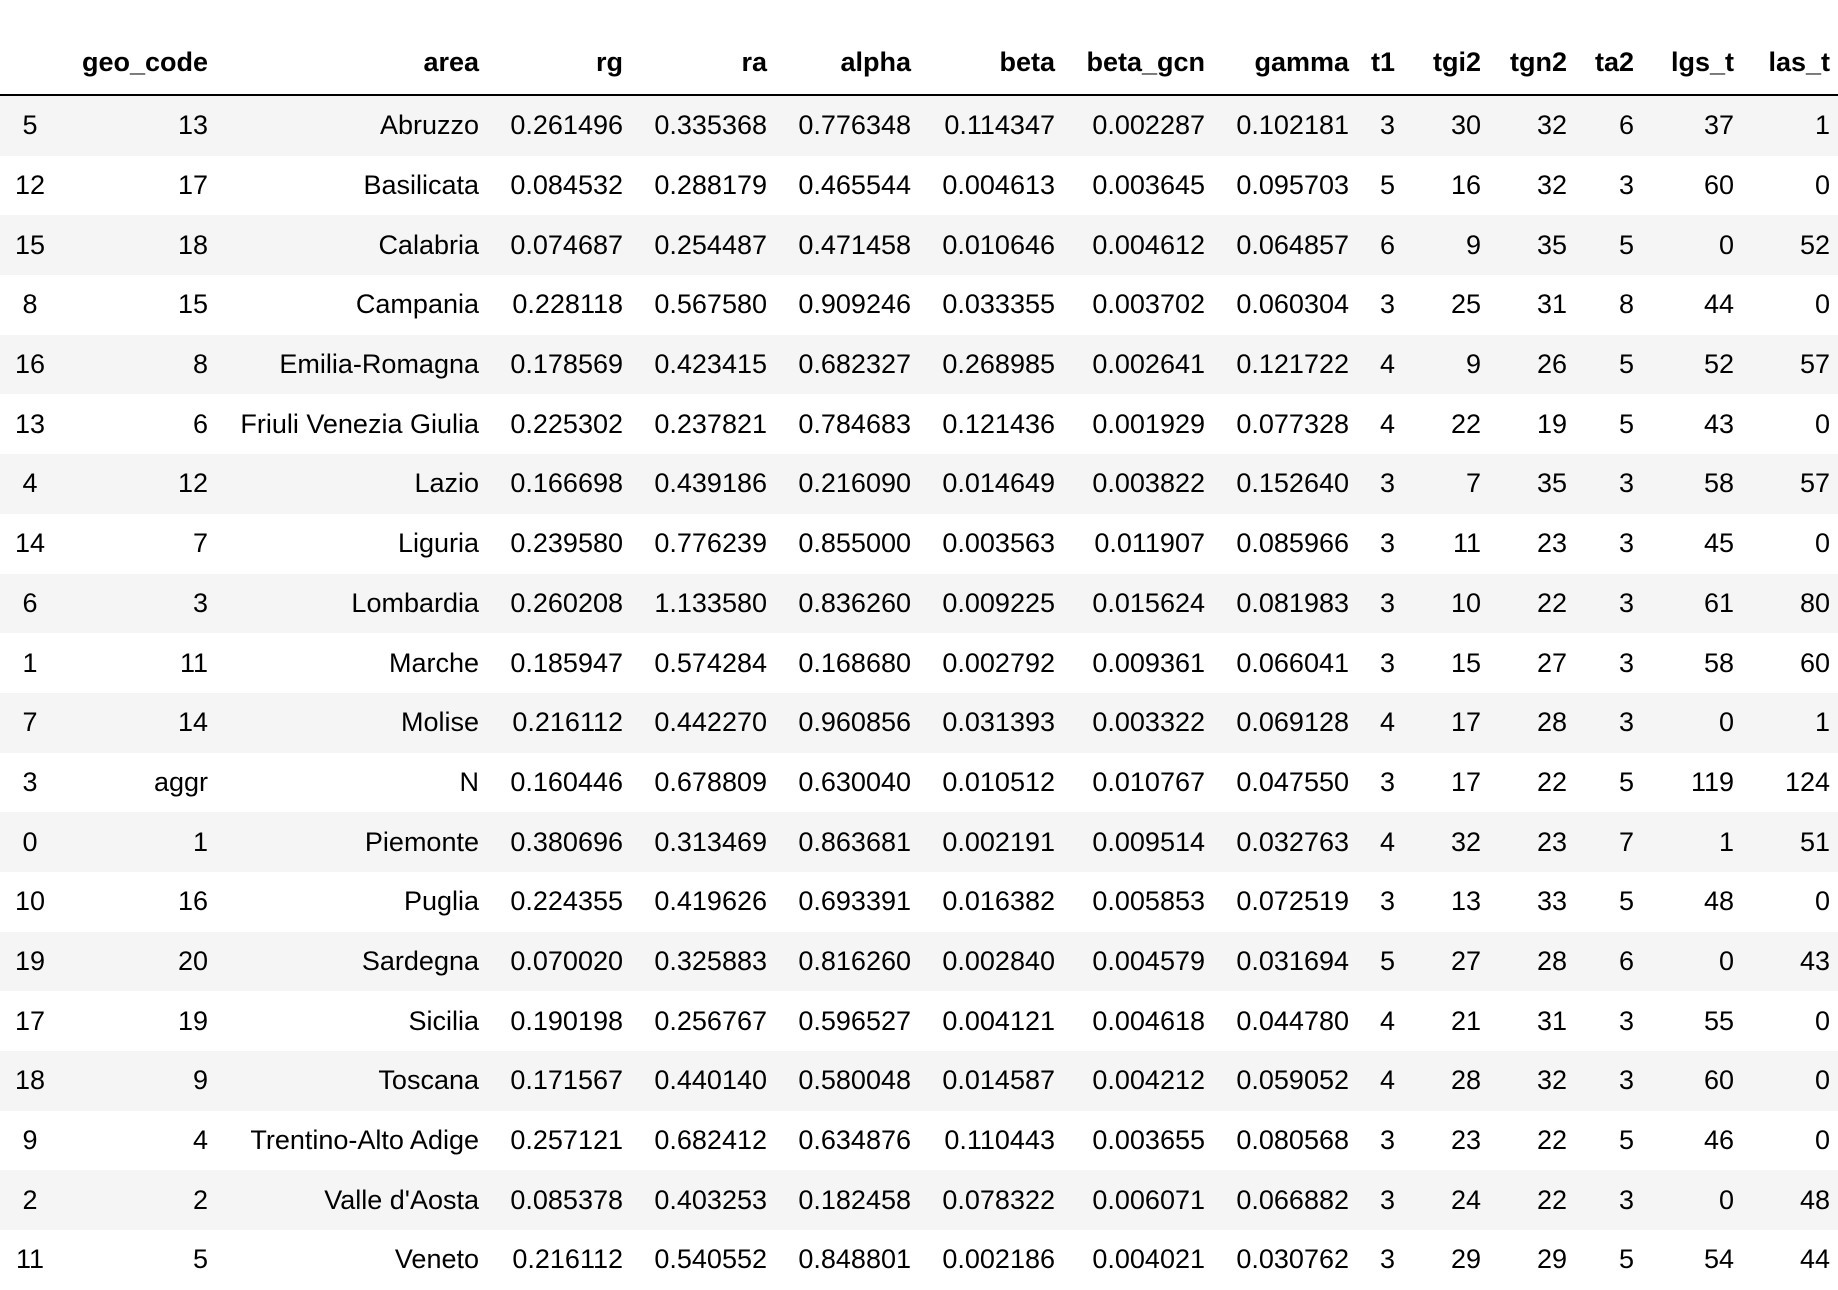 The image size is (1838, 1290). Describe the element at coordinates (998, 901) in the screenshot. I see `cell-beta: 0.016382` at that location.